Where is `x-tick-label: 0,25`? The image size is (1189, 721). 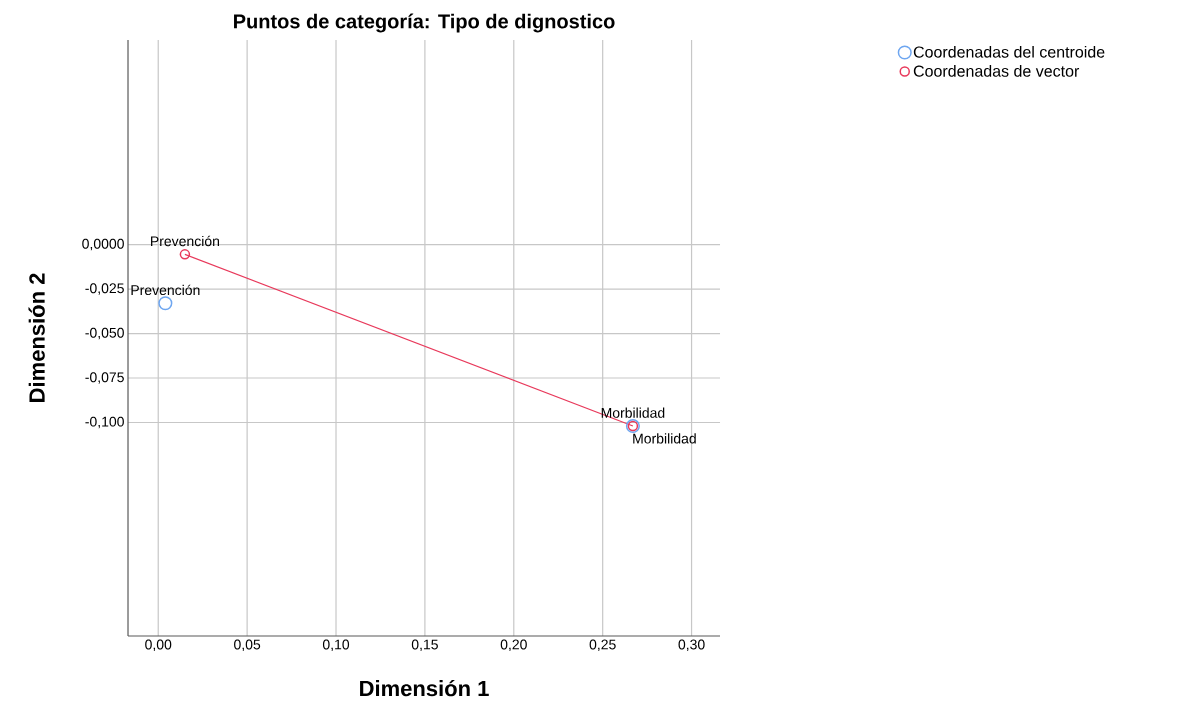
x-tick-label: 0,25 is located at coordinates (602, 645).